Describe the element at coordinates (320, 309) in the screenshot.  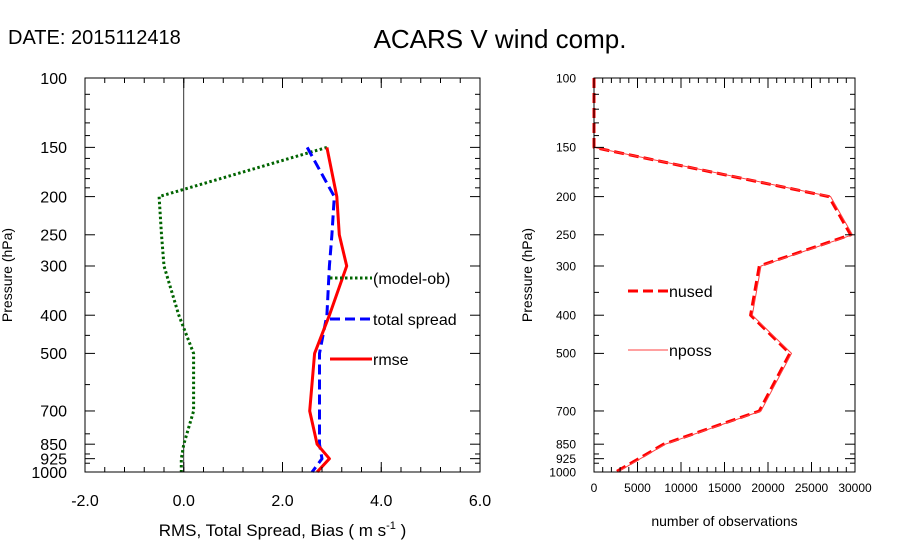
I see `series-line-totalspread` at that location.